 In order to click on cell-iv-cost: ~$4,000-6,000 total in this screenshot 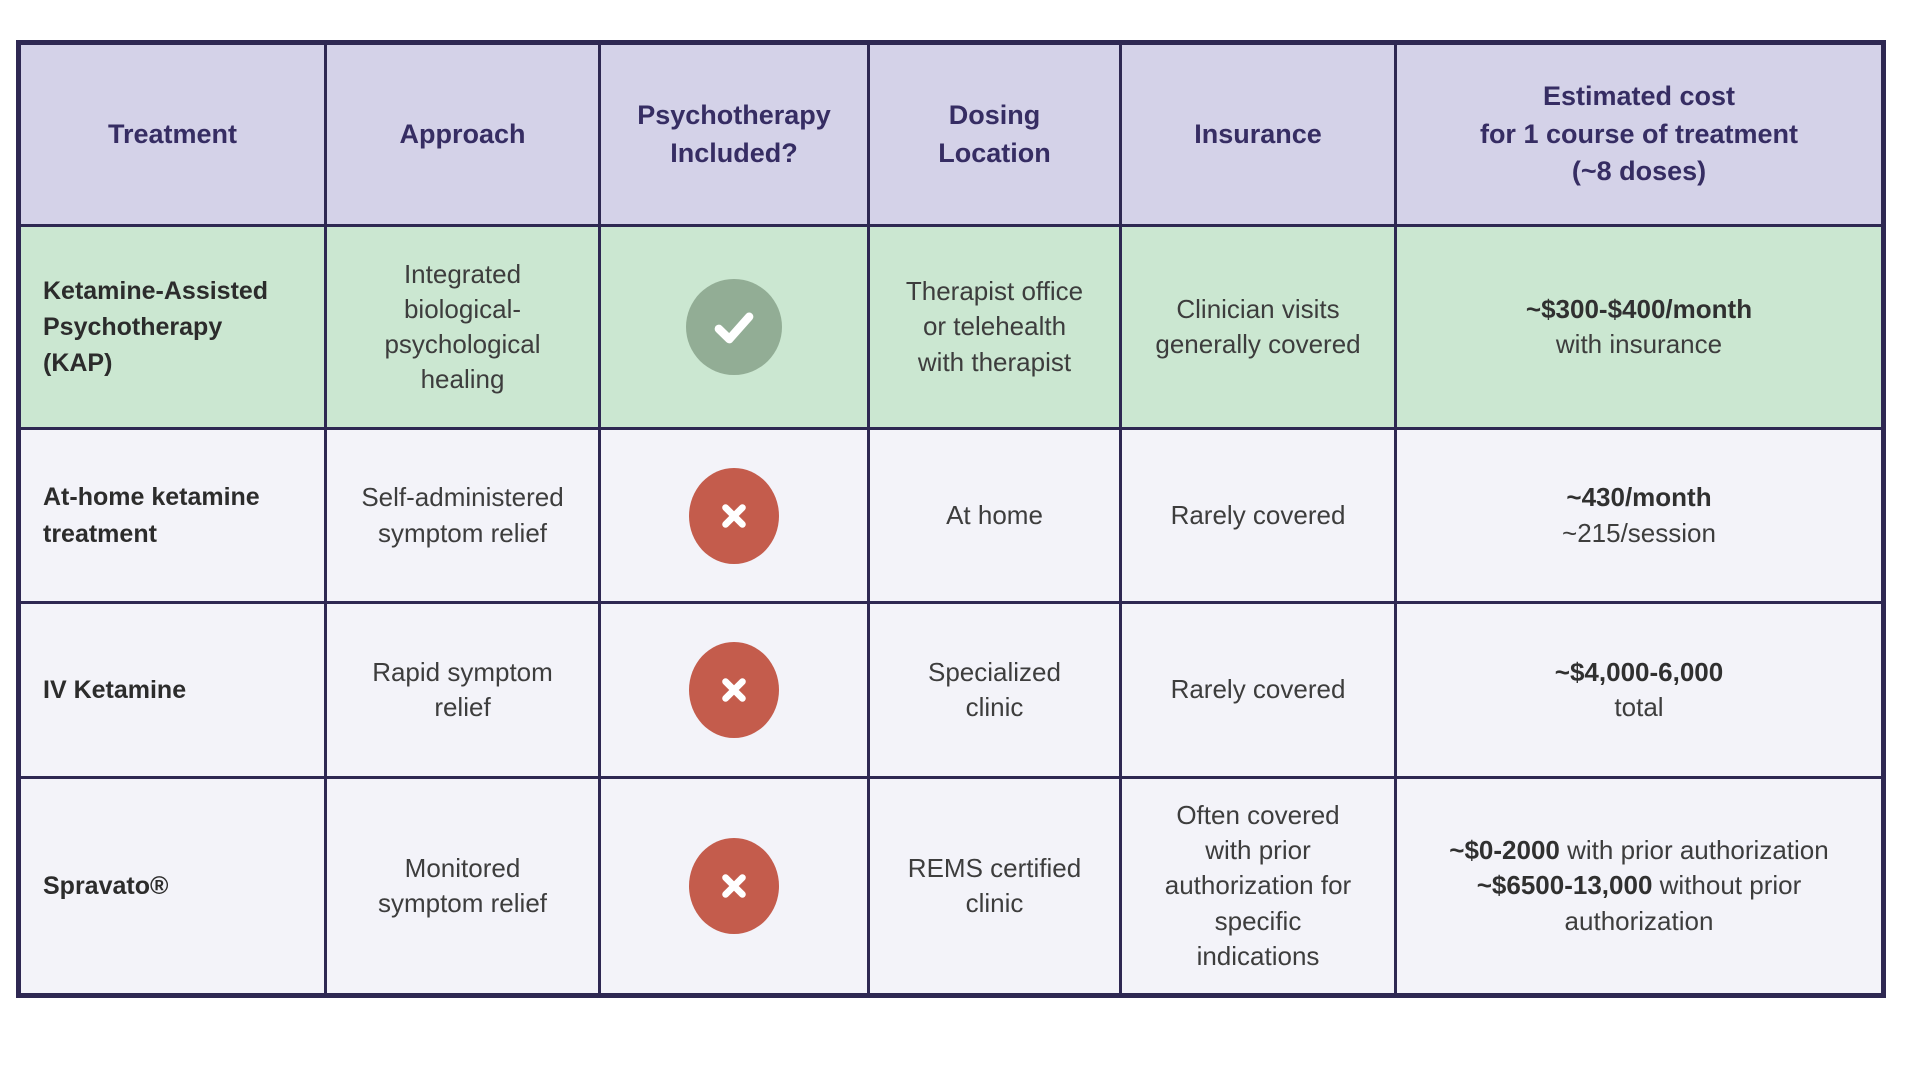, I will do `click(1639, 690)`.